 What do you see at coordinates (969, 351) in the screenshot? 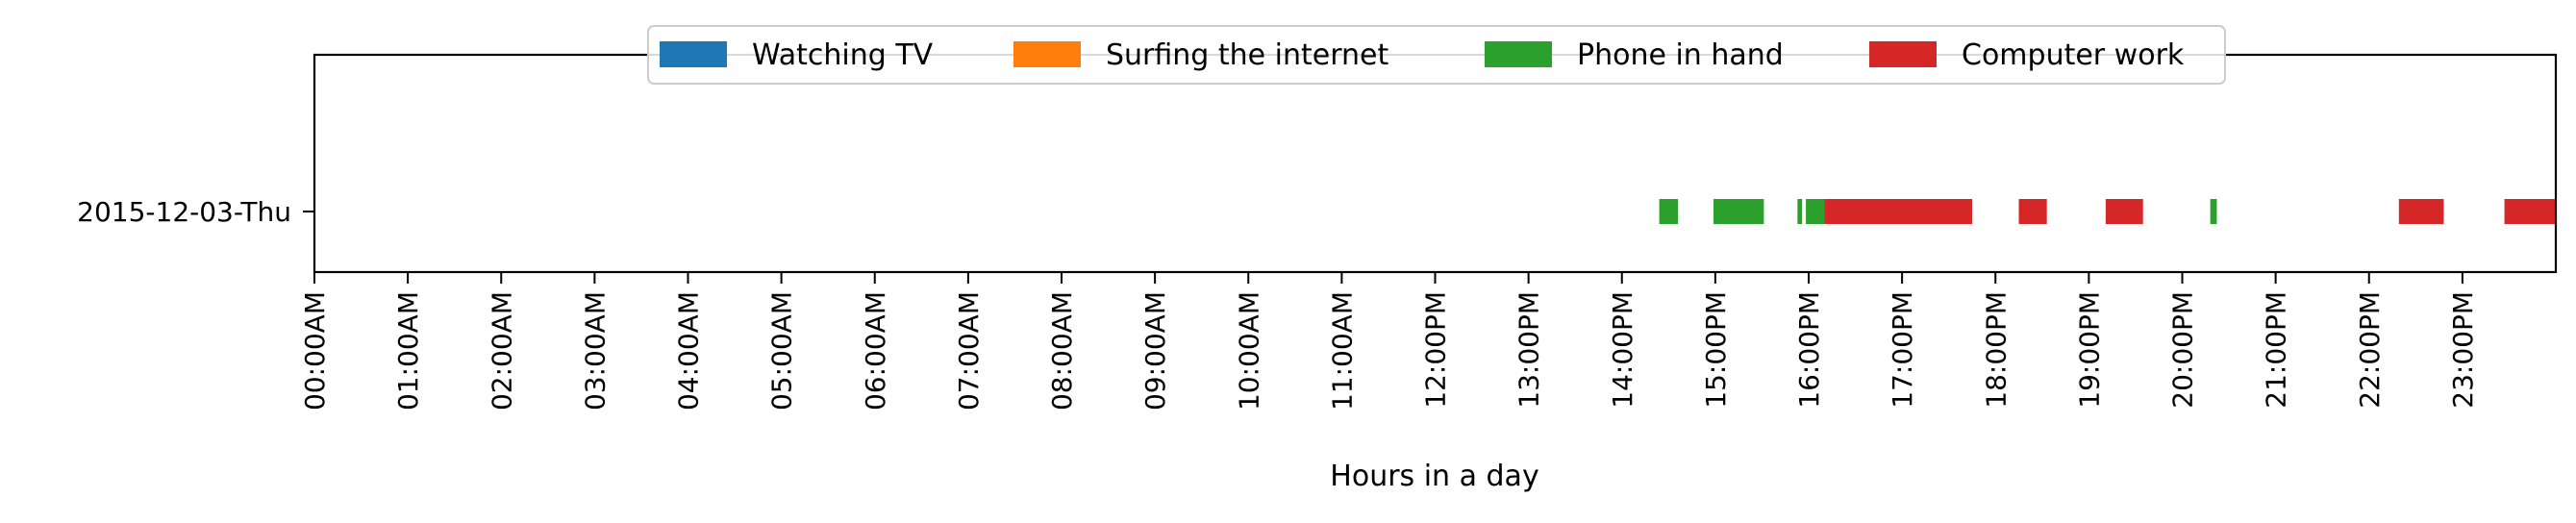
I see `x-tick-label-7: 07:00AM` at bounding box center [969, 351].